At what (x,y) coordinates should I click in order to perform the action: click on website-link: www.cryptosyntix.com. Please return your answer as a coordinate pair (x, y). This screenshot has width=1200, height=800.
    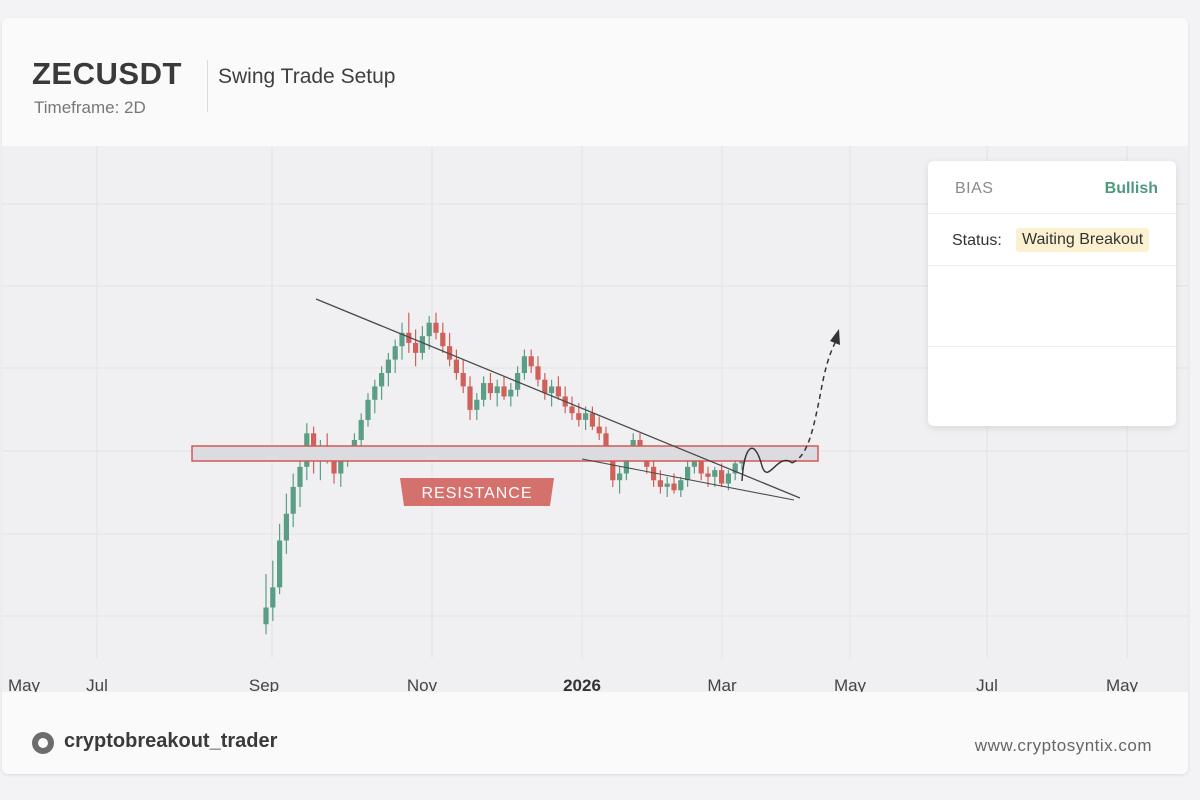
    Looking at the image, I should click on (1063, 745).